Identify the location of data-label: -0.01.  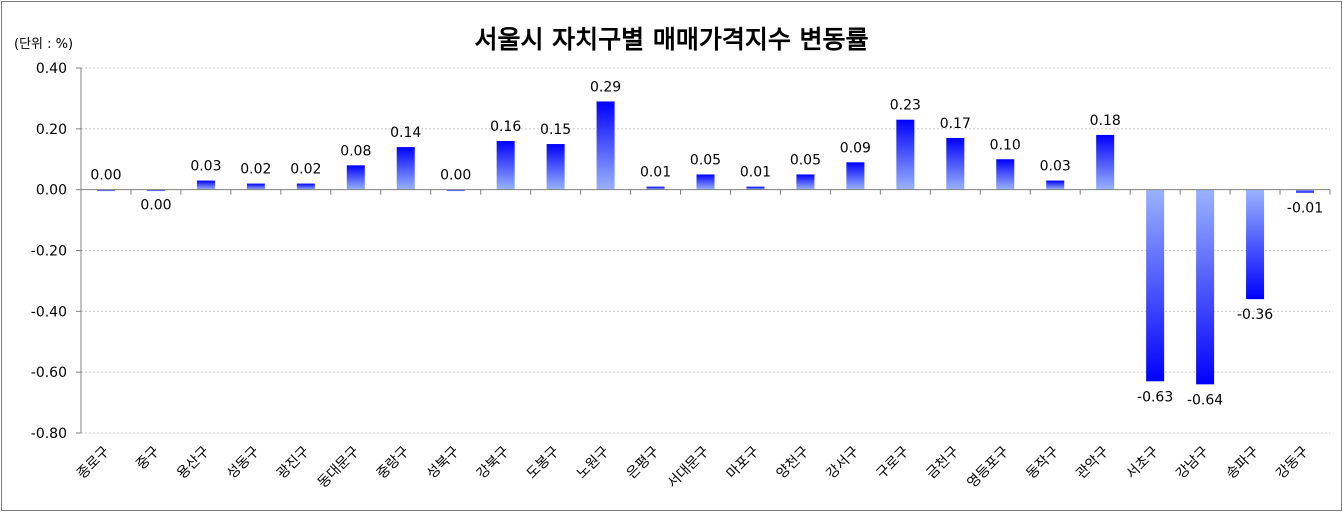
(1305, 209).